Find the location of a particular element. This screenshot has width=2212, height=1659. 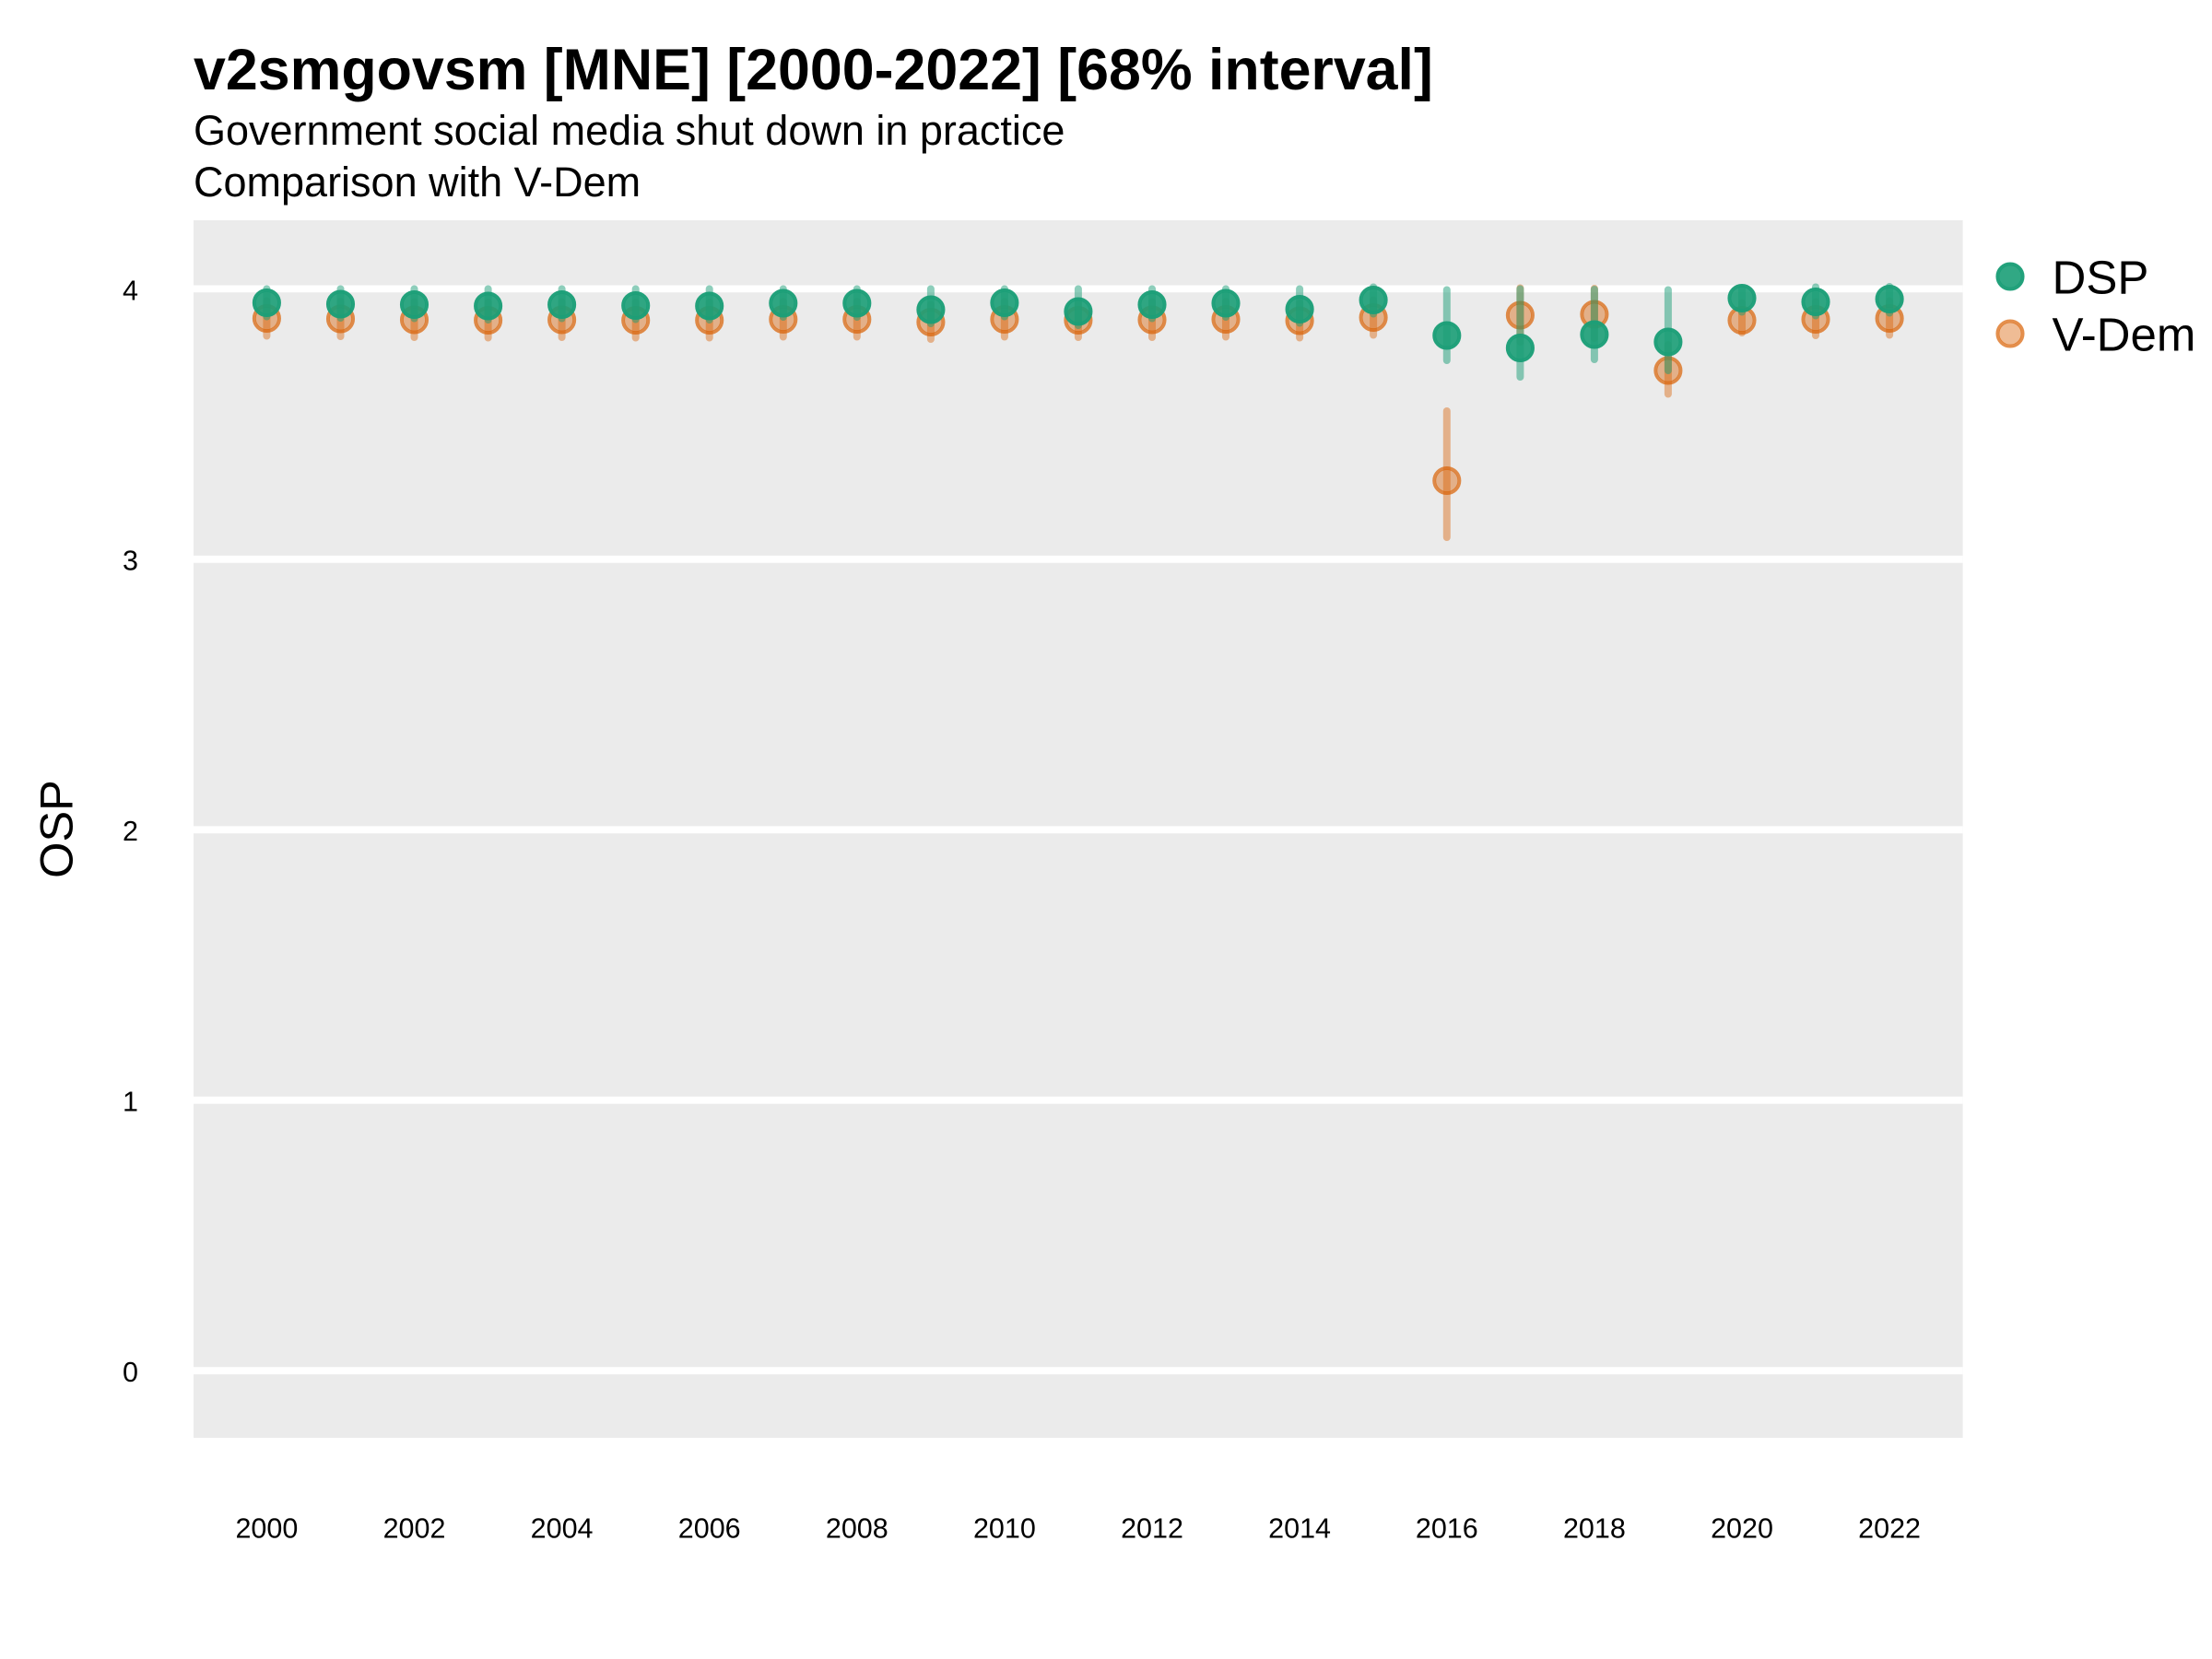

svg-text: 2 is located at coordinates (130, 831).